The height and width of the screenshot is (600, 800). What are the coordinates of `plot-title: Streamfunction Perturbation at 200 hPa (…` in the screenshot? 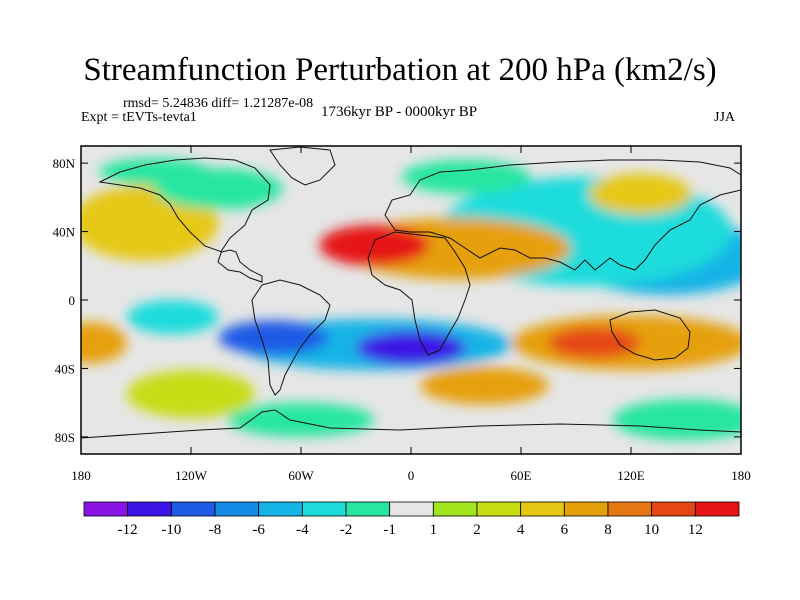 It's located at (400, 70).